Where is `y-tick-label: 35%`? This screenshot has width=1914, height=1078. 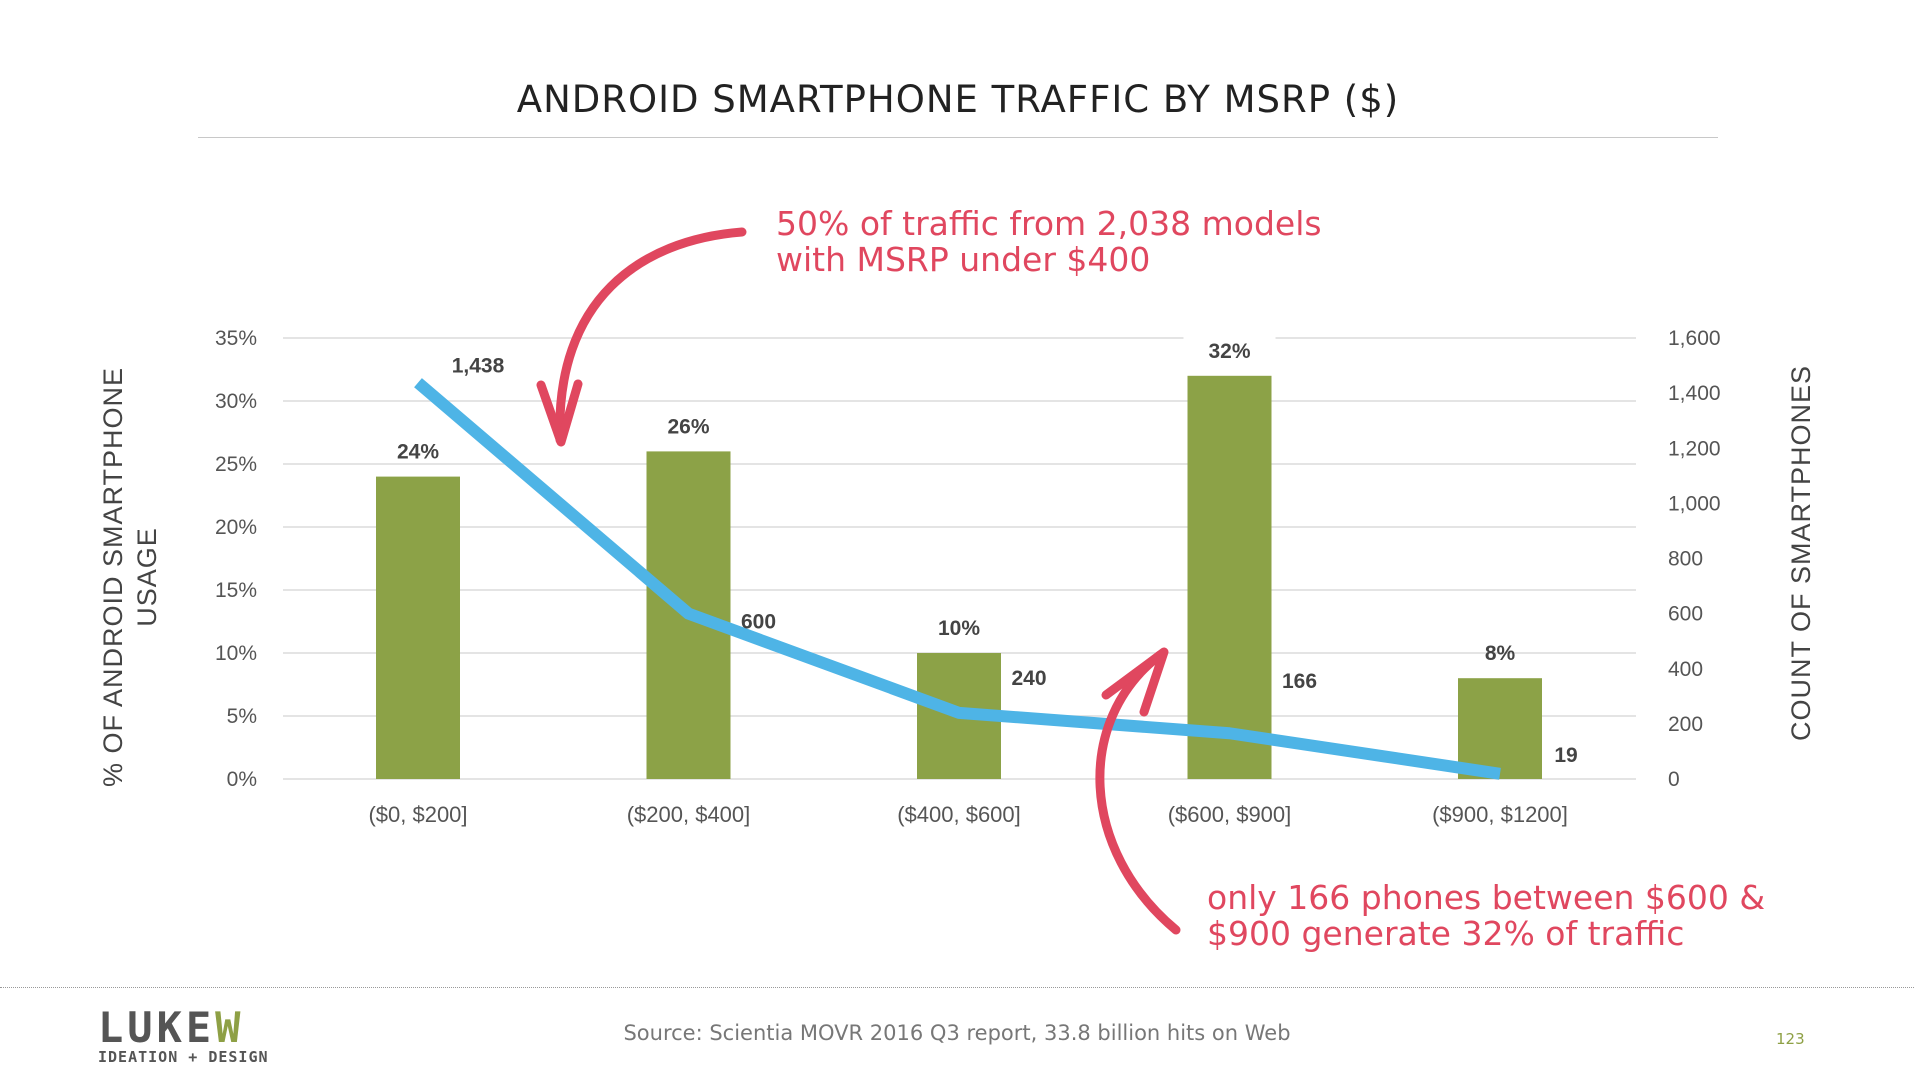
y-tick-label: 35% is located at coordinates (236, 338).